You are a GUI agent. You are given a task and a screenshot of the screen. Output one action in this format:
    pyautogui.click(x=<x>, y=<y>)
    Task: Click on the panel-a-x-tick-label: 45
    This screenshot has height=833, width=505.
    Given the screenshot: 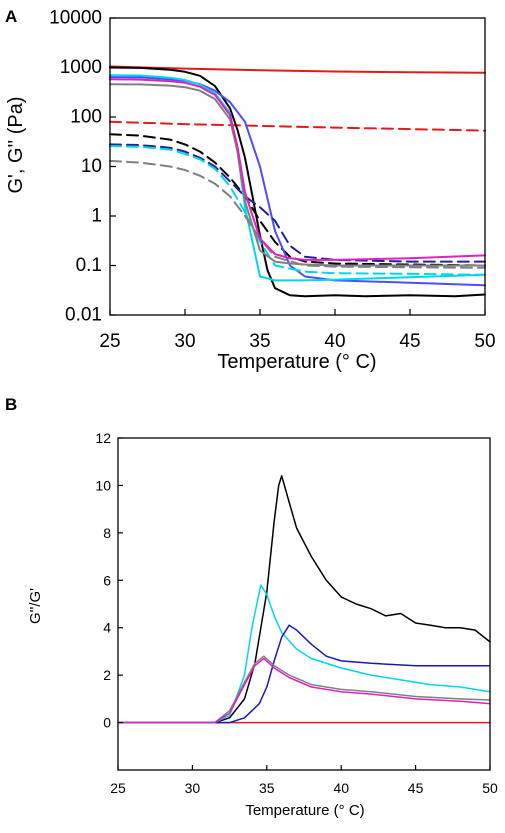 What is the action you would take?
    pyautogui.click(x=409, y=341)
    